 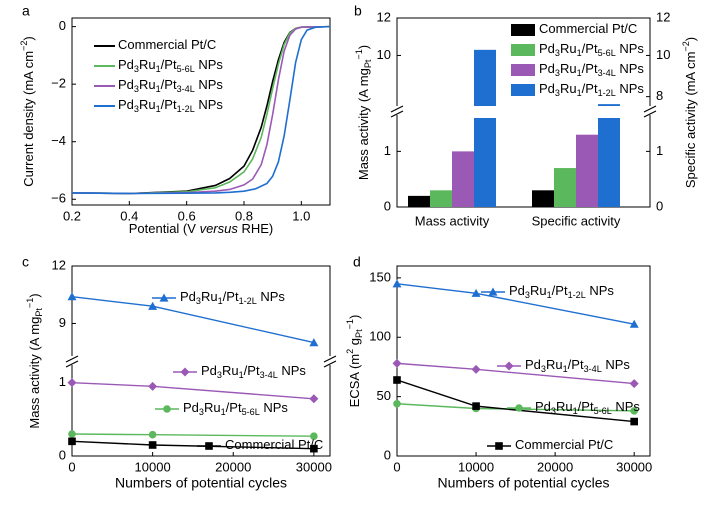 What do you see at coordinates (26, 11) in the screenshot?
I see `panel-letter: a` at bounding box center [26, 11].